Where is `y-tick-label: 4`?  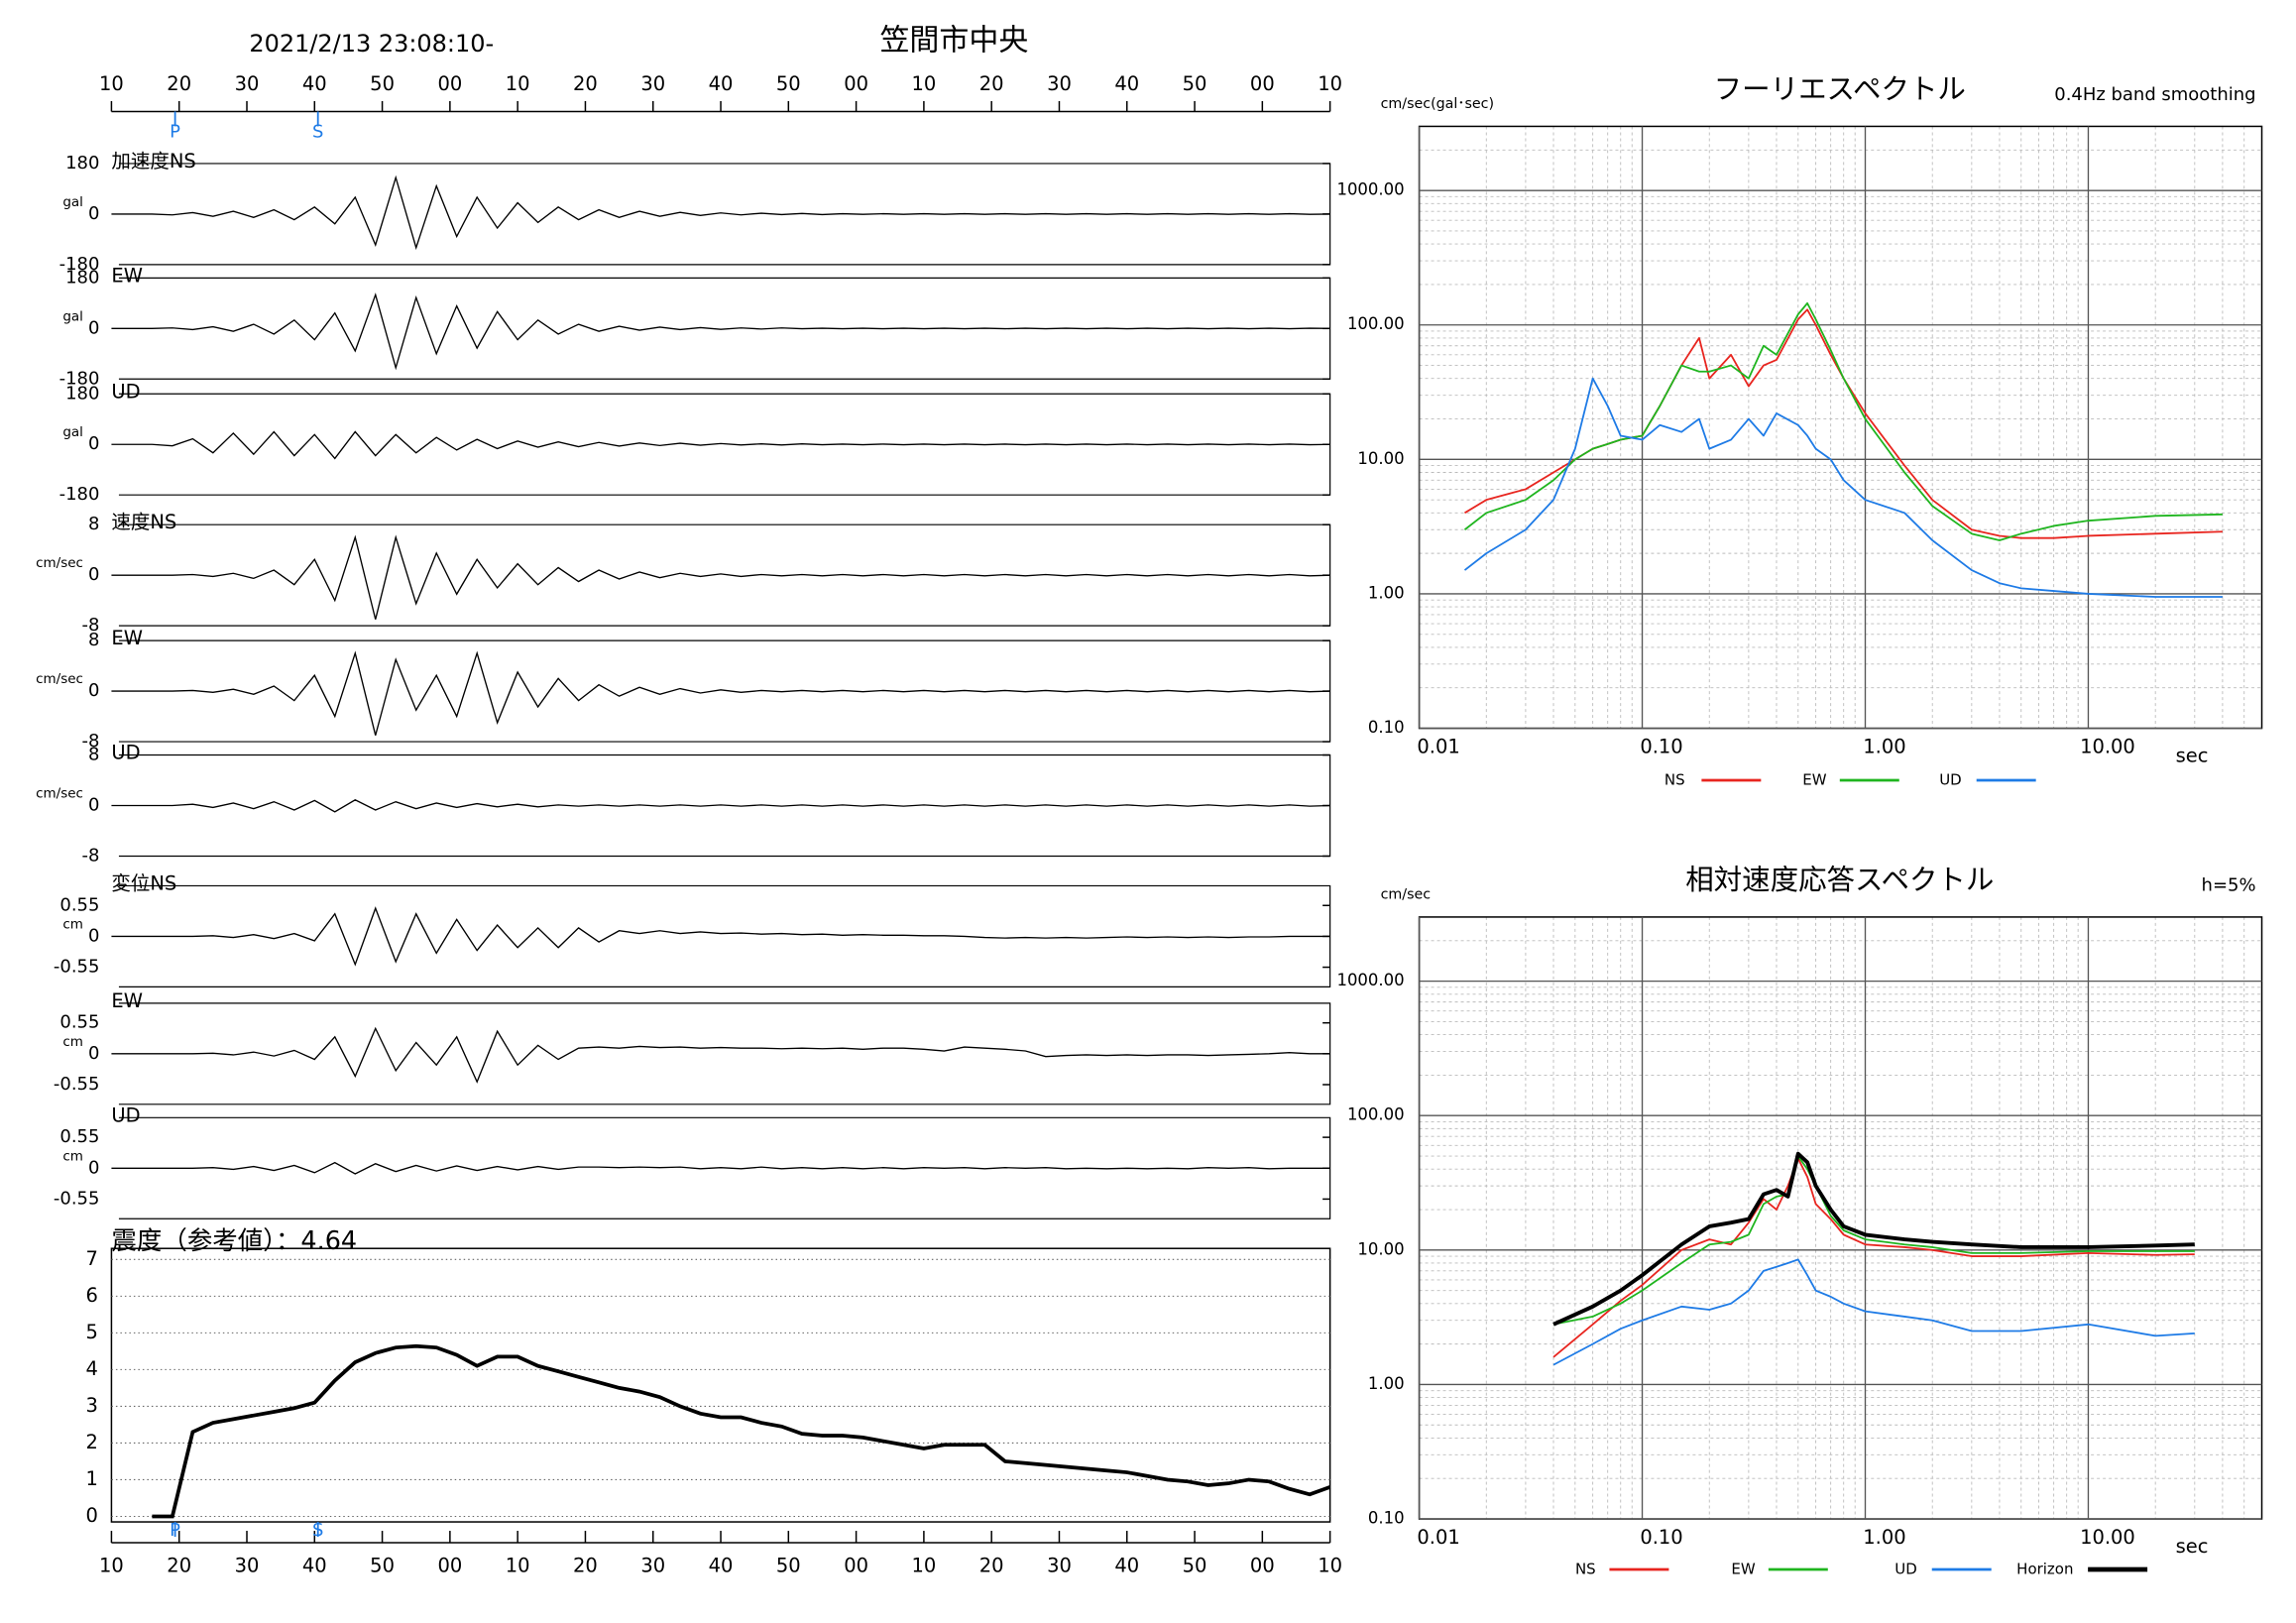
y-tick-label: 4 is located at coordinates (92, 1368).